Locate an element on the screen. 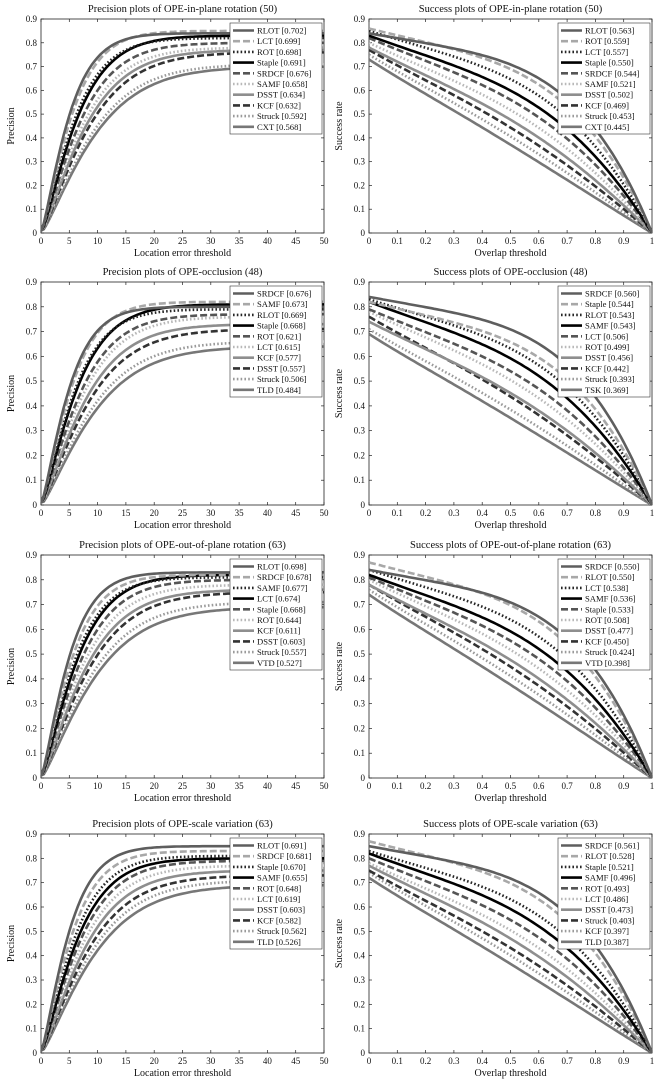  x-tick-label: 0.1 is located at coordinates (397, 1061).